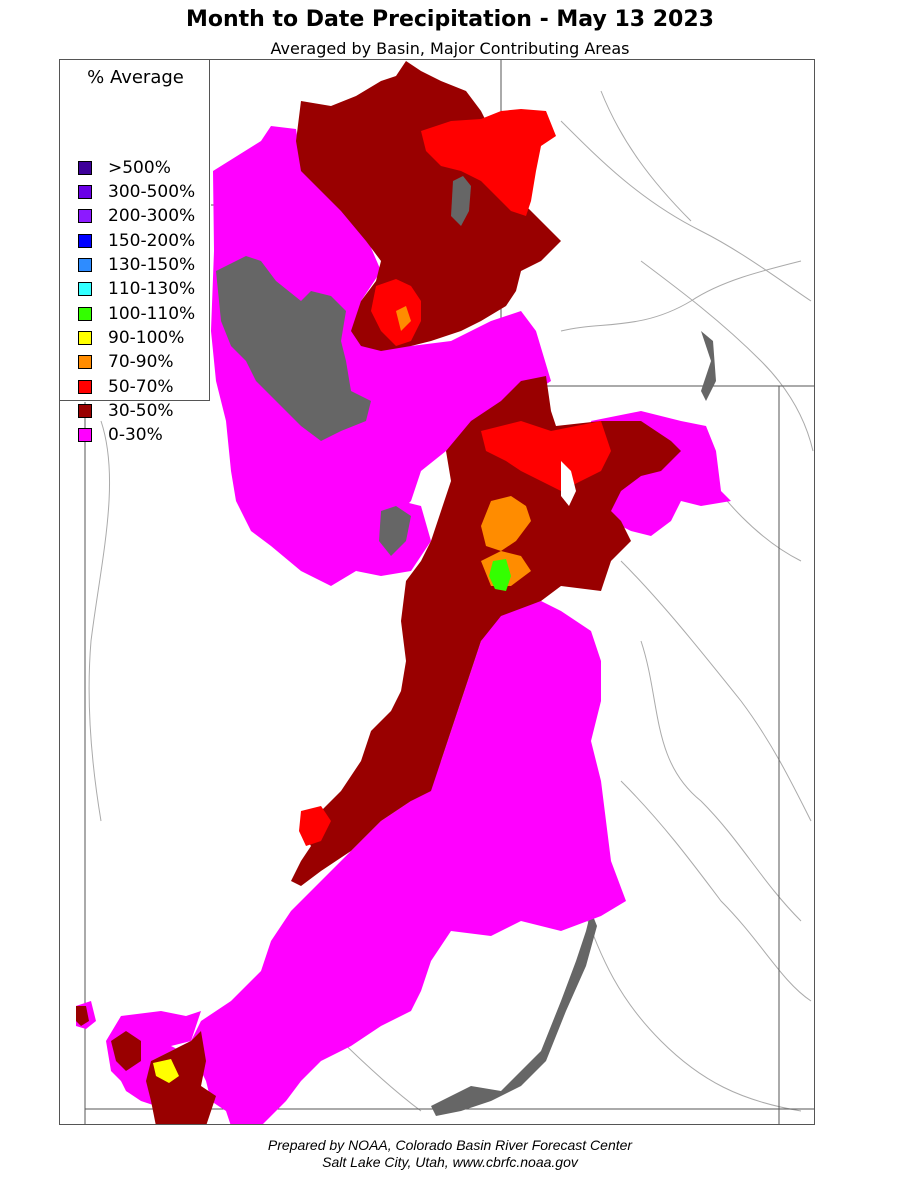 The image size is (900, 1200). I want to click on legend-item: 200-300%, so click(136, 216).